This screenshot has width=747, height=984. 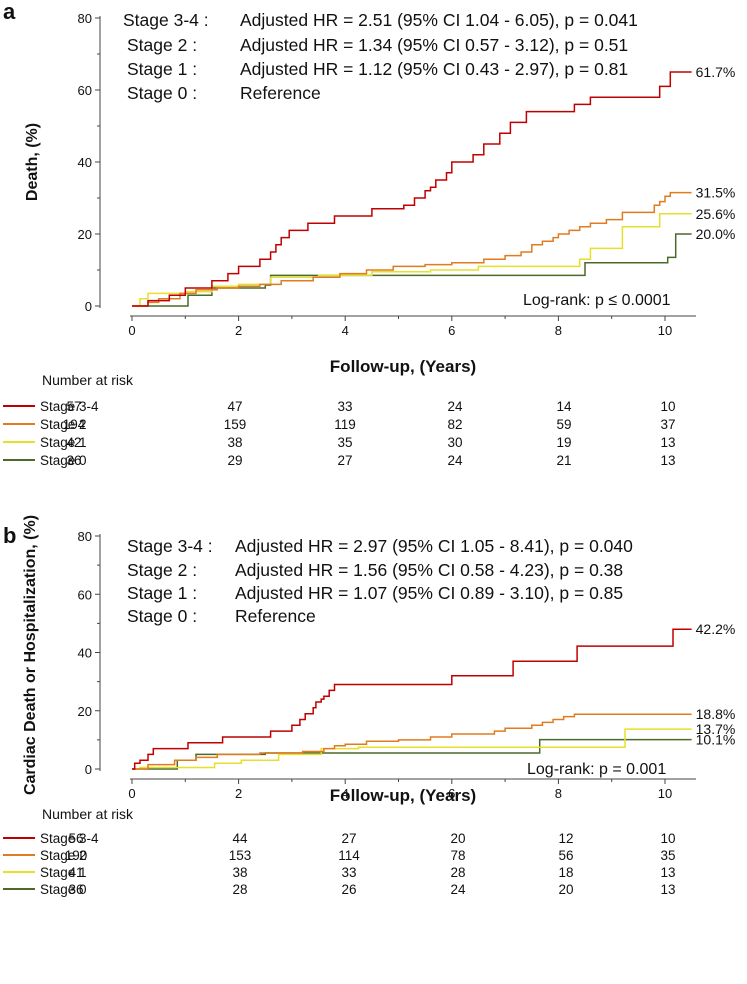 I want to click on risk-value: 38, so click(x=234, y=442).